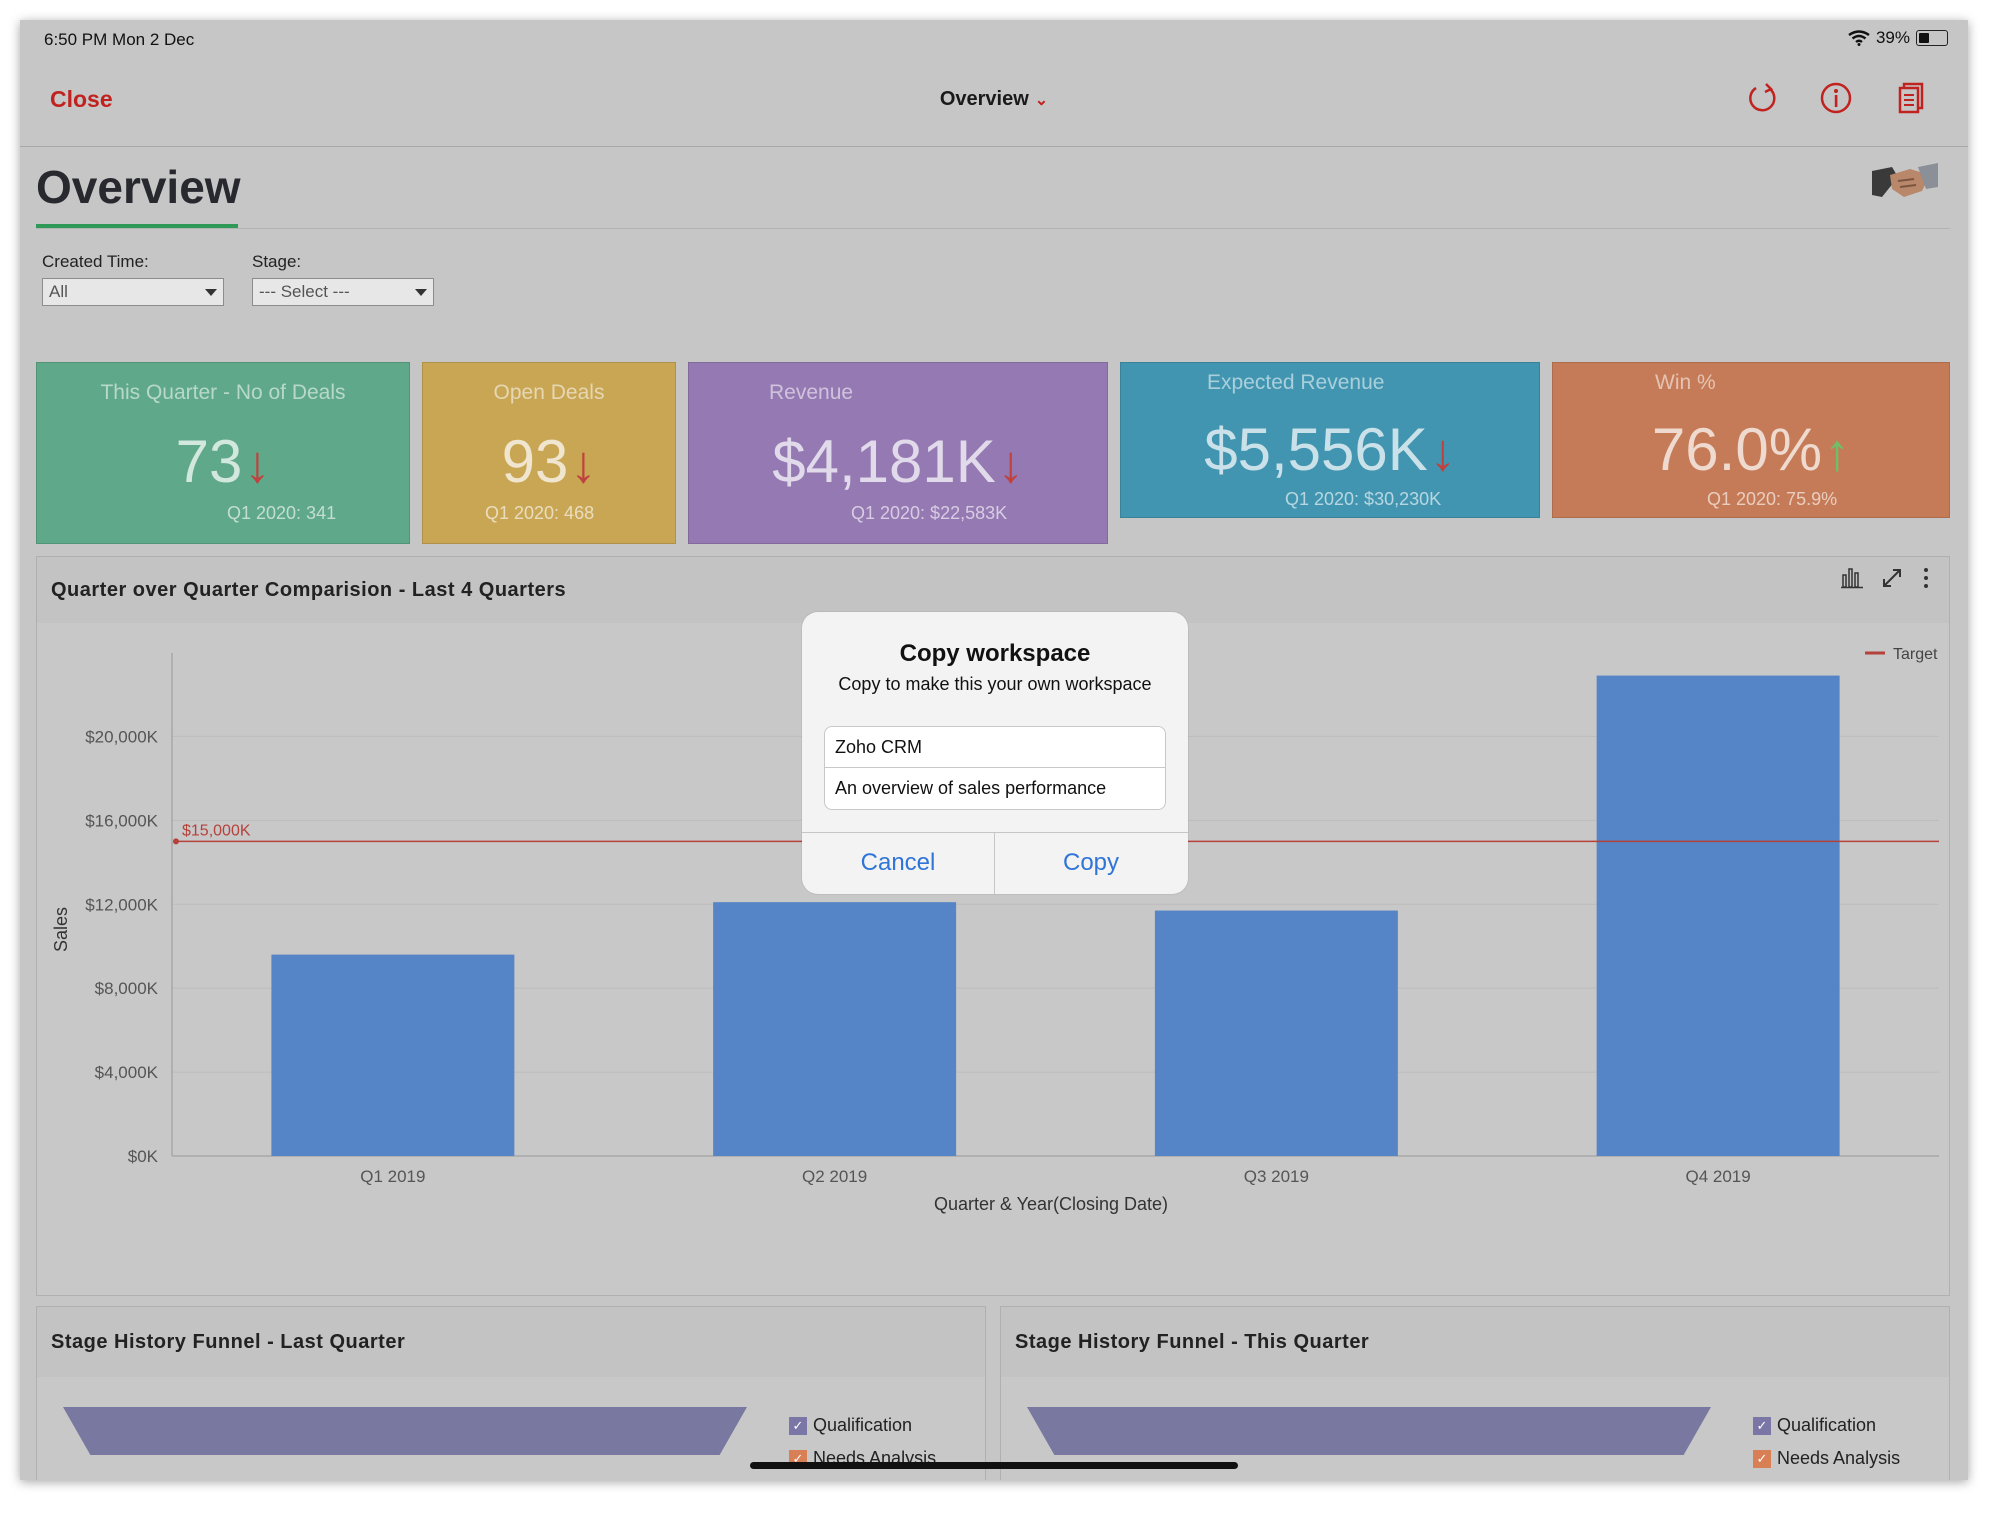  What do you see at coordinates (549, 392) in the screenshot?
I see `kpi-title: Open Deals` at bounding box center [549, 392].